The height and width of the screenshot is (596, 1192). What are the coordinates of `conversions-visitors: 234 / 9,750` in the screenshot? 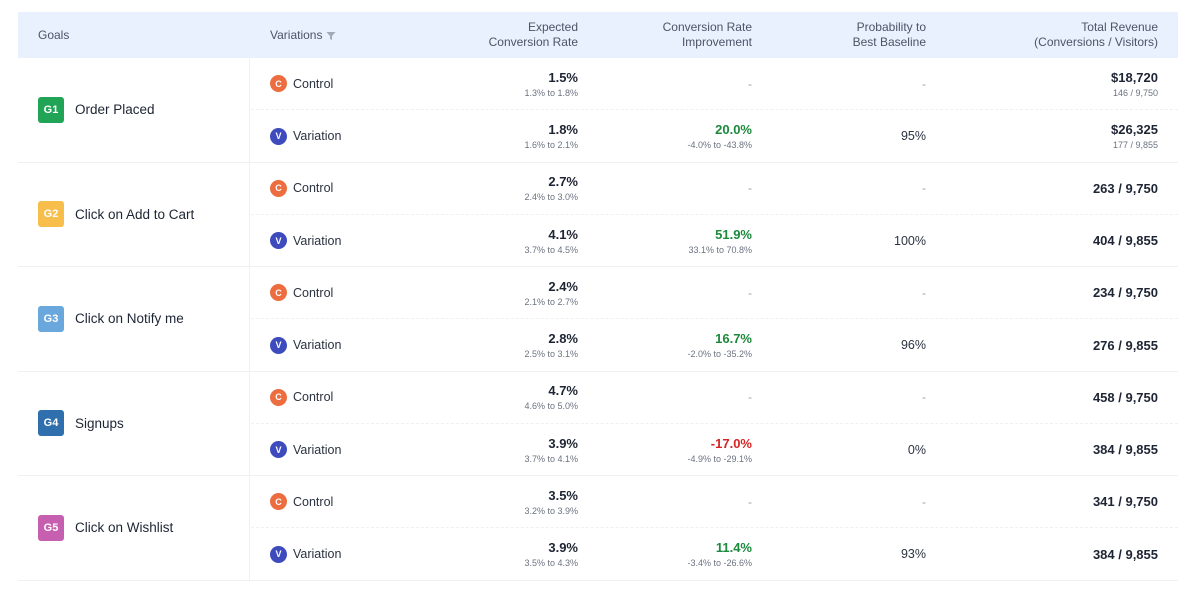 It's located at (1125, 292).